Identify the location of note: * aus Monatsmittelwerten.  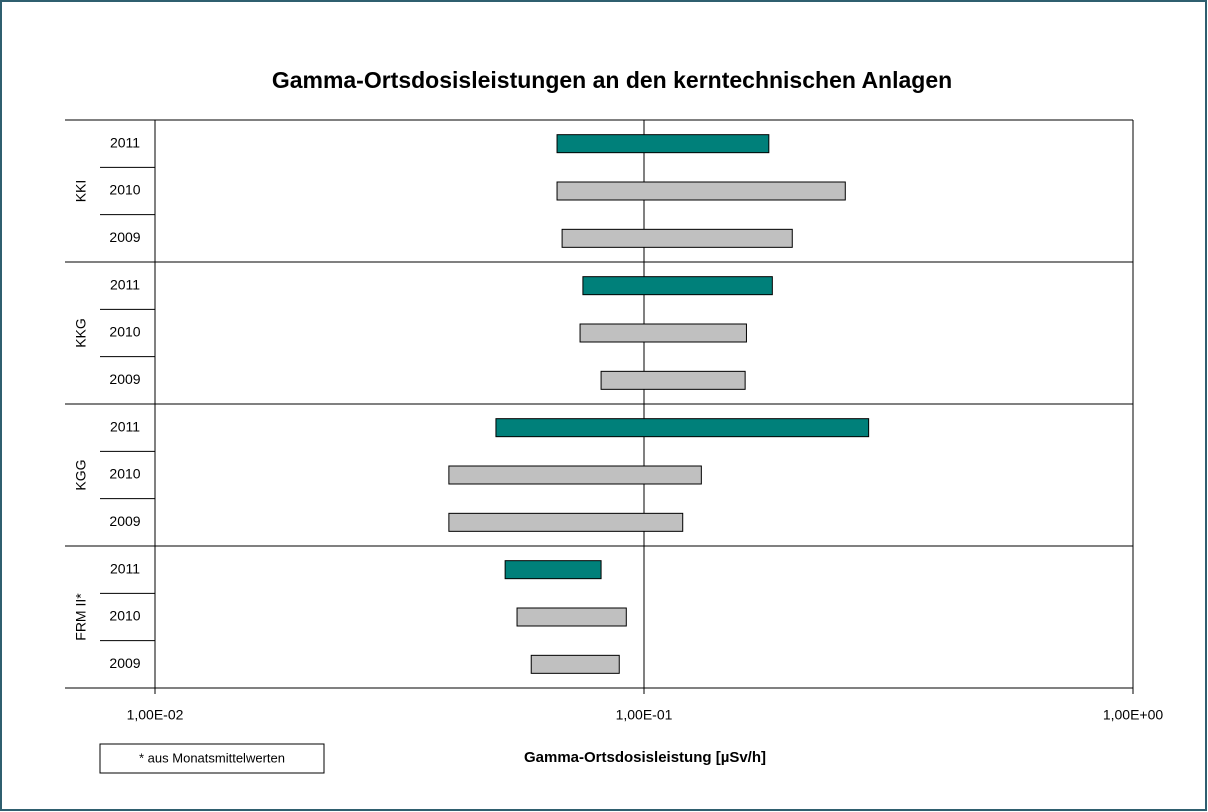
(212, 757).